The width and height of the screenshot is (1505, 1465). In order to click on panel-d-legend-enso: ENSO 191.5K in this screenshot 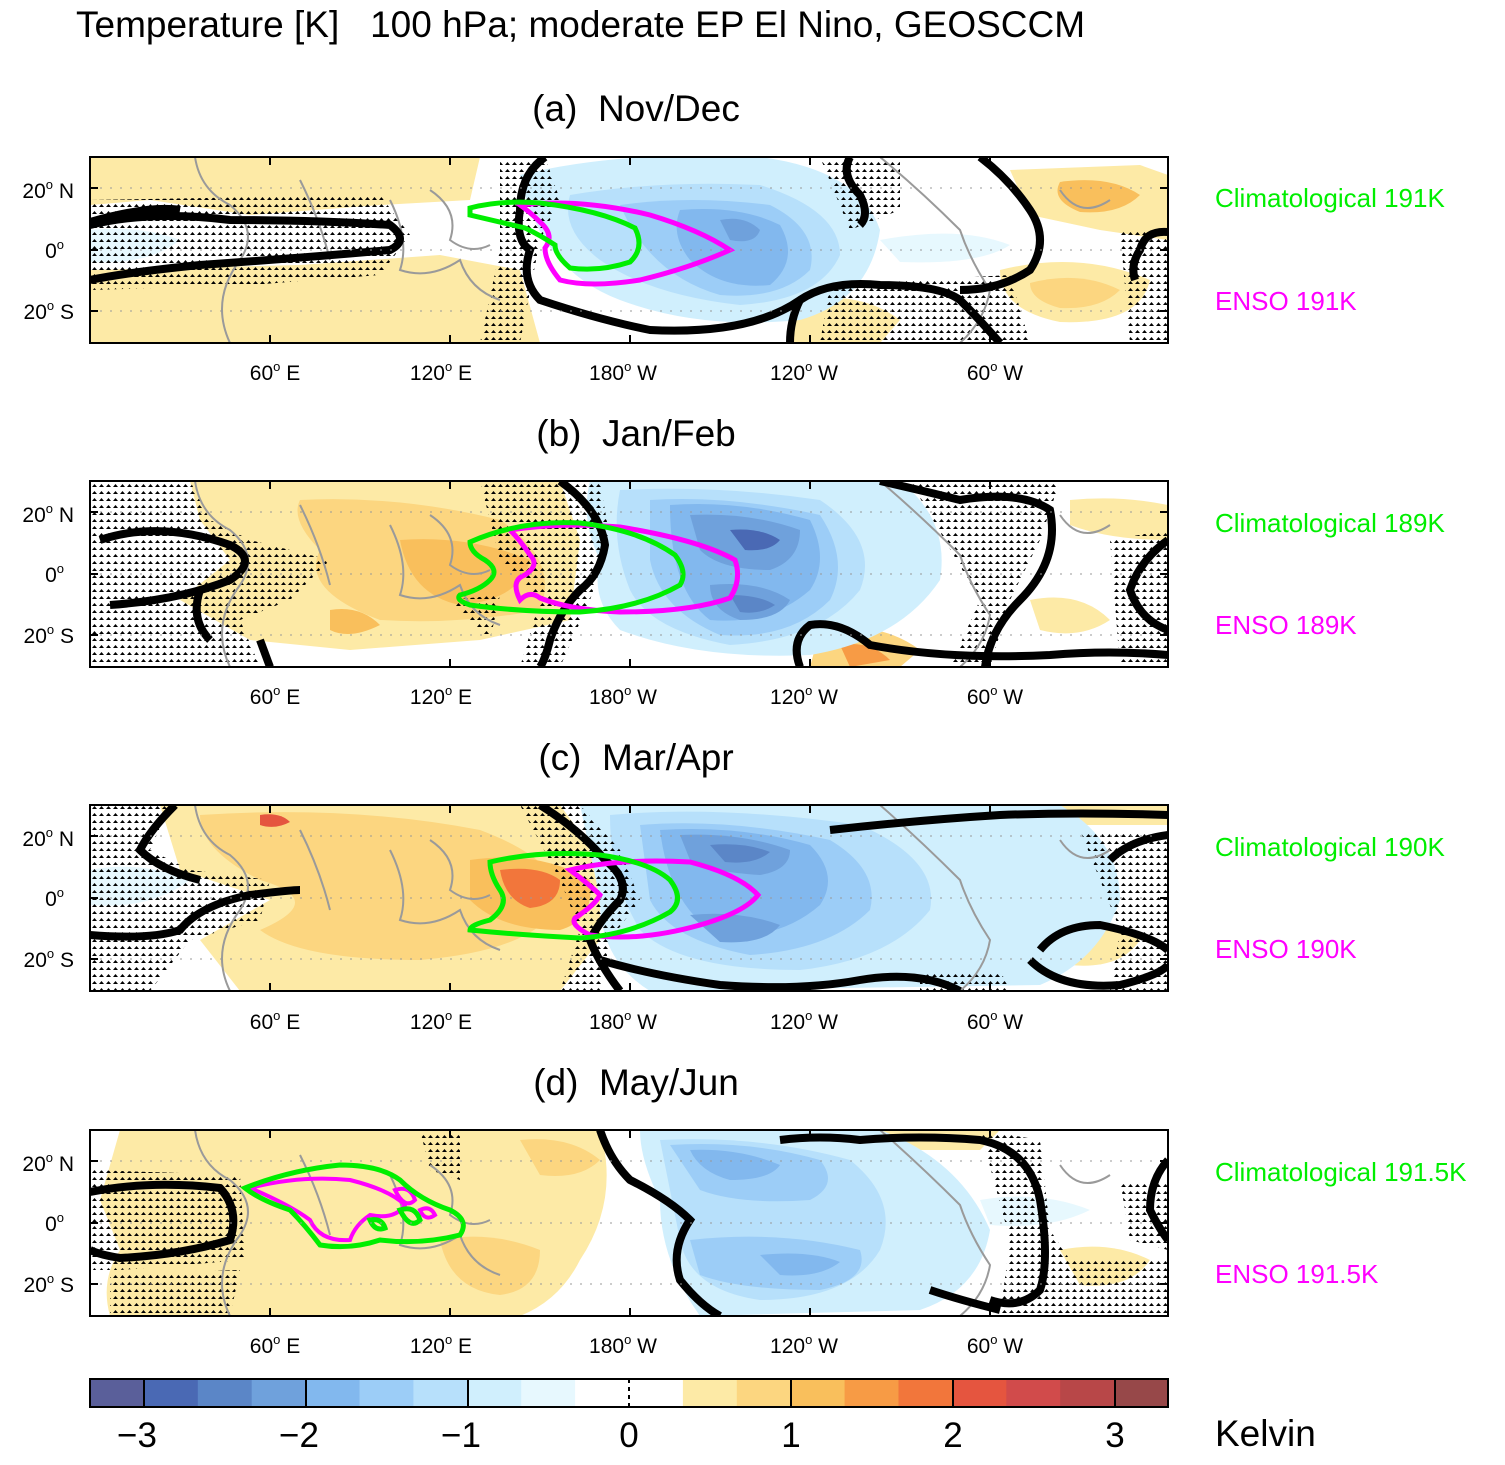, I will do `click(1297, 1274)`.